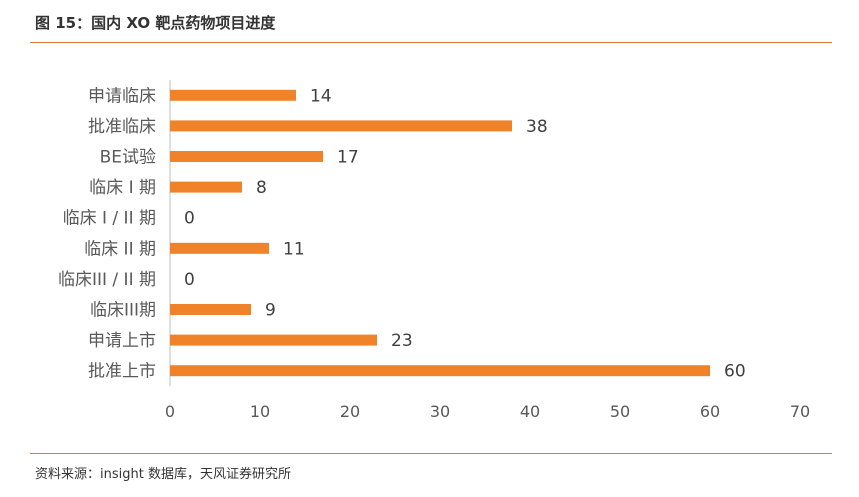 The width and height of the screenshot is (859, 497). Describe the element at coordinates (109, 219) in the screenshot. I see `category-label: 临床 I / II 期` at that location.